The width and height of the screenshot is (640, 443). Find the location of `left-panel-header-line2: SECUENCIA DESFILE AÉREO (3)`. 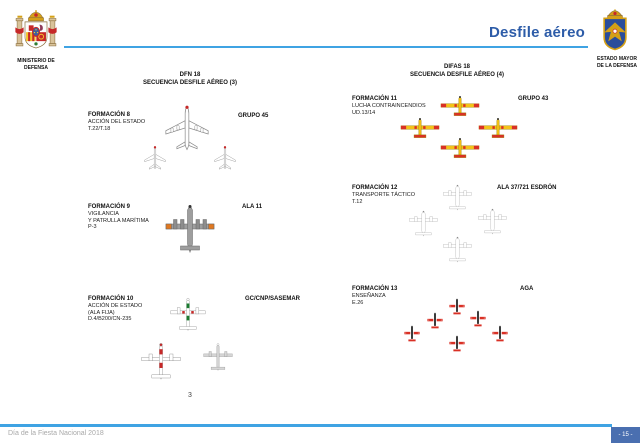

left-panel-header-line2: SECUENCIA DESFILE AÉREO (3) is located at coordinates (190, 82).